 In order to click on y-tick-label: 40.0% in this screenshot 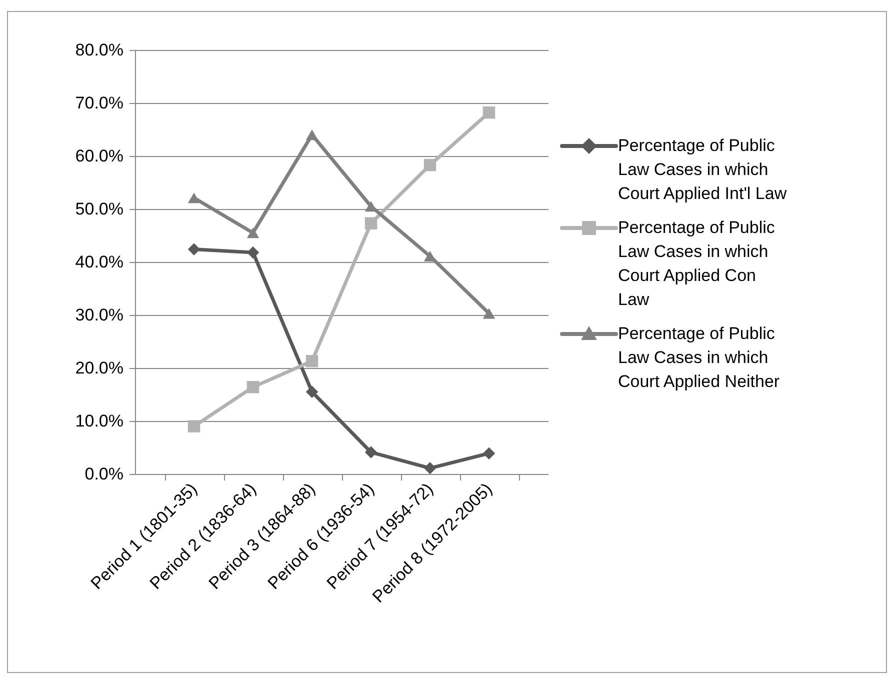, I will do `click(99, 262)`.